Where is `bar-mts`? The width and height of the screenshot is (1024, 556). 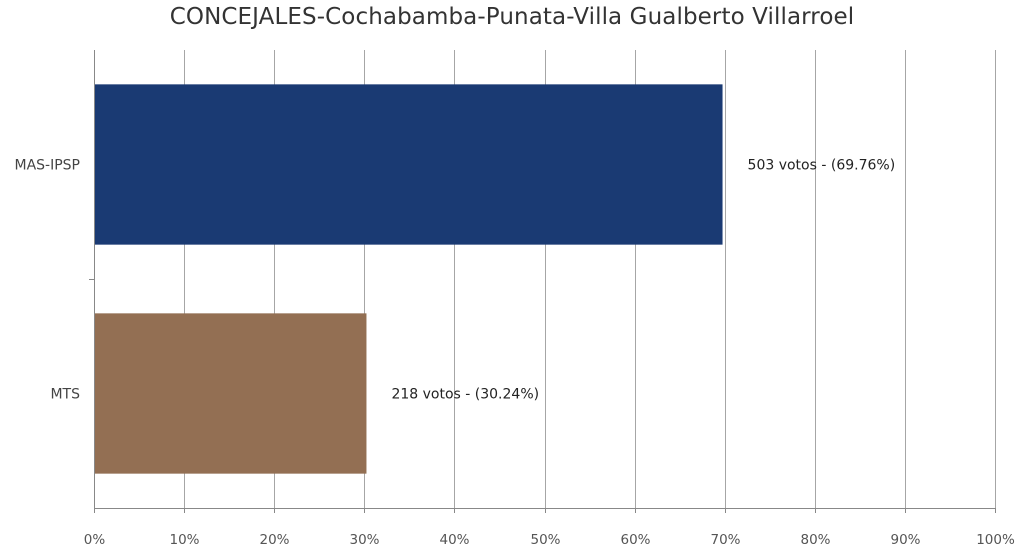
bar-mts is located at coordinates (230, 393).